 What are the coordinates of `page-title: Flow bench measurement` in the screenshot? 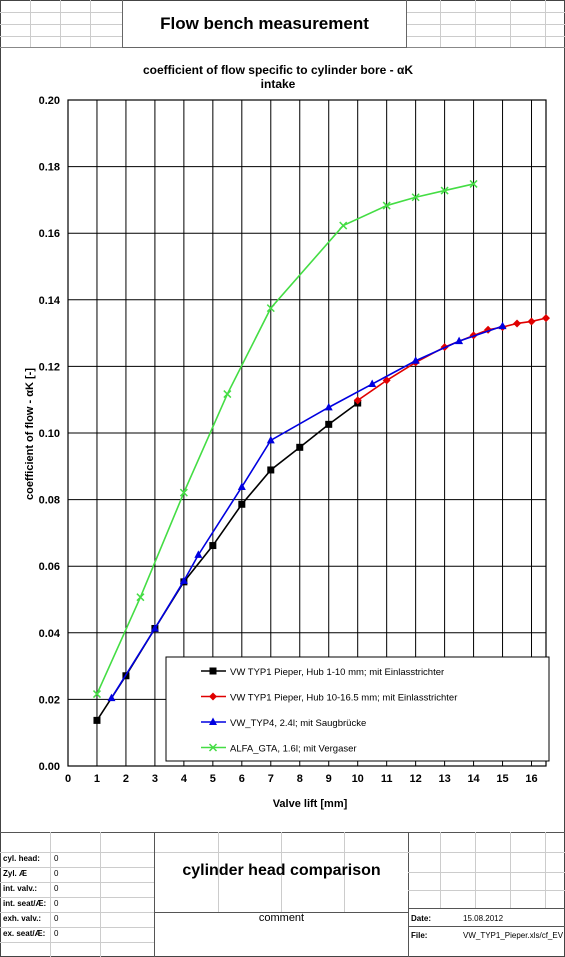 It's located at (264, 24).